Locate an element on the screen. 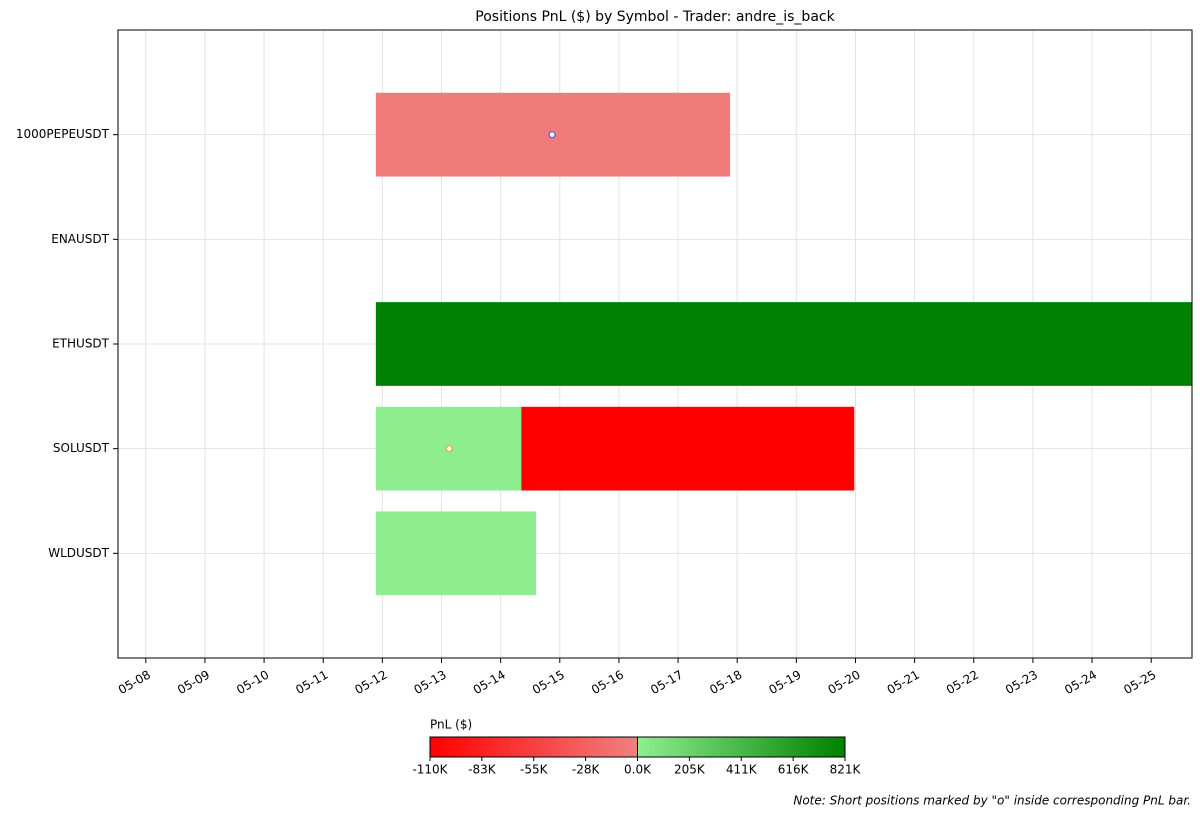 This screenshot has width=1200, height=818. colorbar-positive is located at coordinates (741, 747).